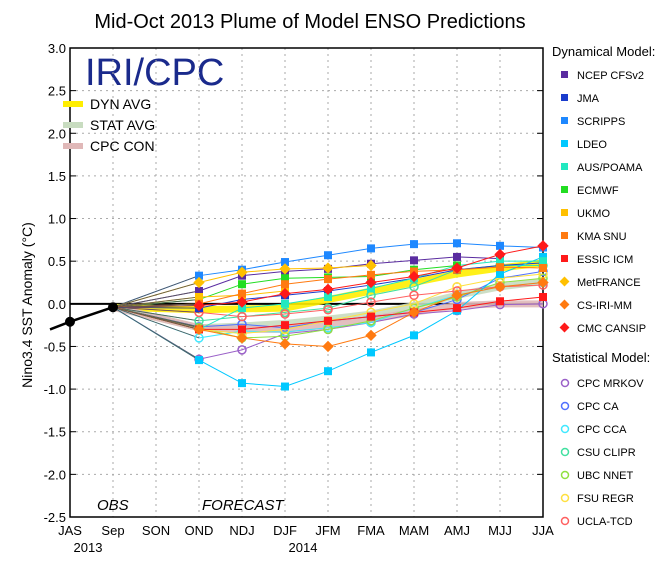  I want to click on y-tick-label: 1.5, so click(57, 176).